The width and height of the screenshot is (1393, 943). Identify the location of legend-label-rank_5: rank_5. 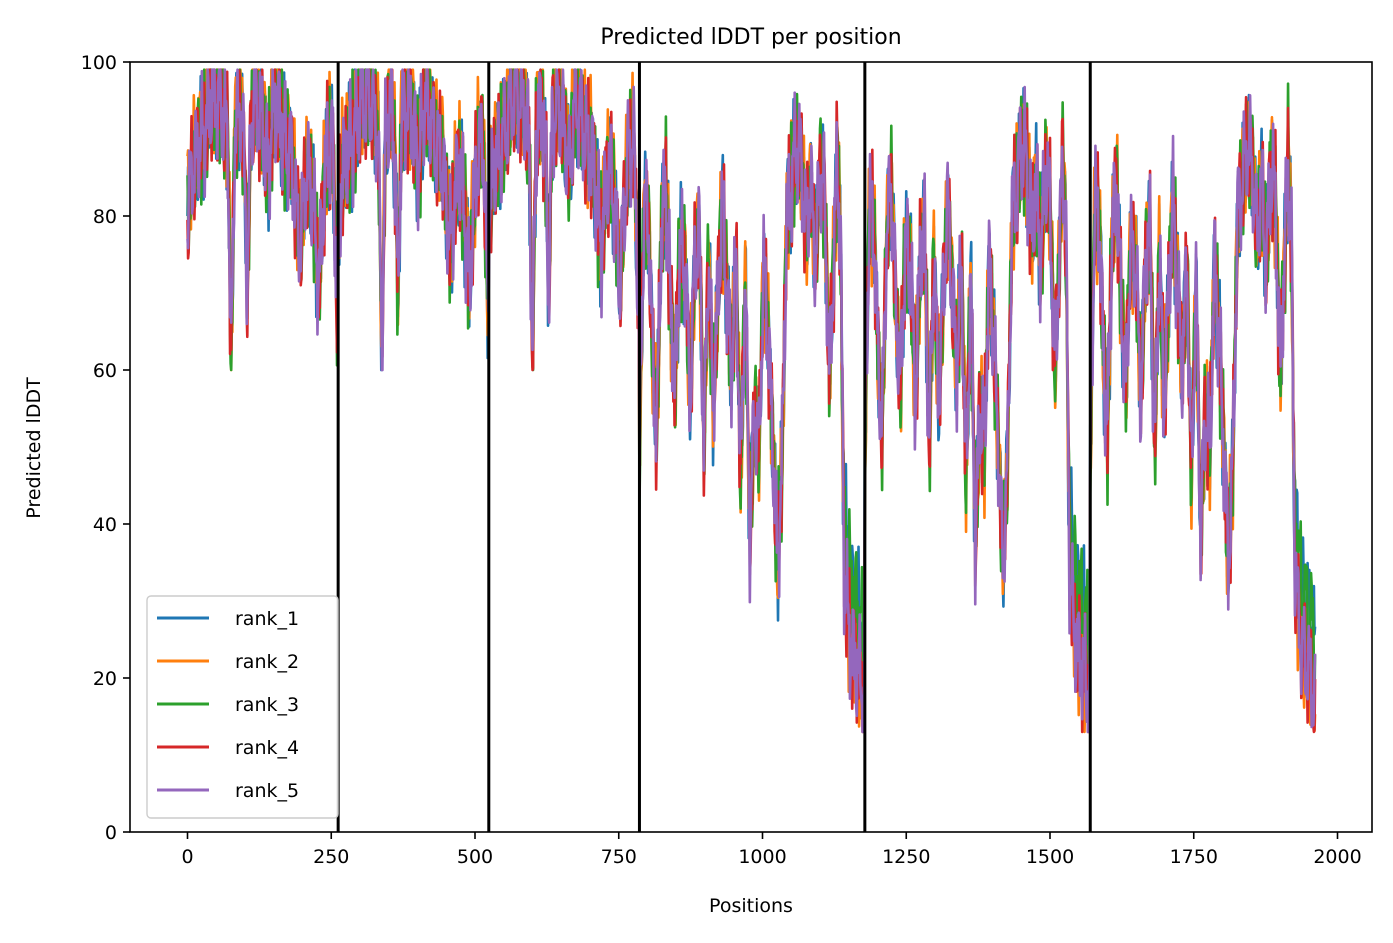
(267, 791).